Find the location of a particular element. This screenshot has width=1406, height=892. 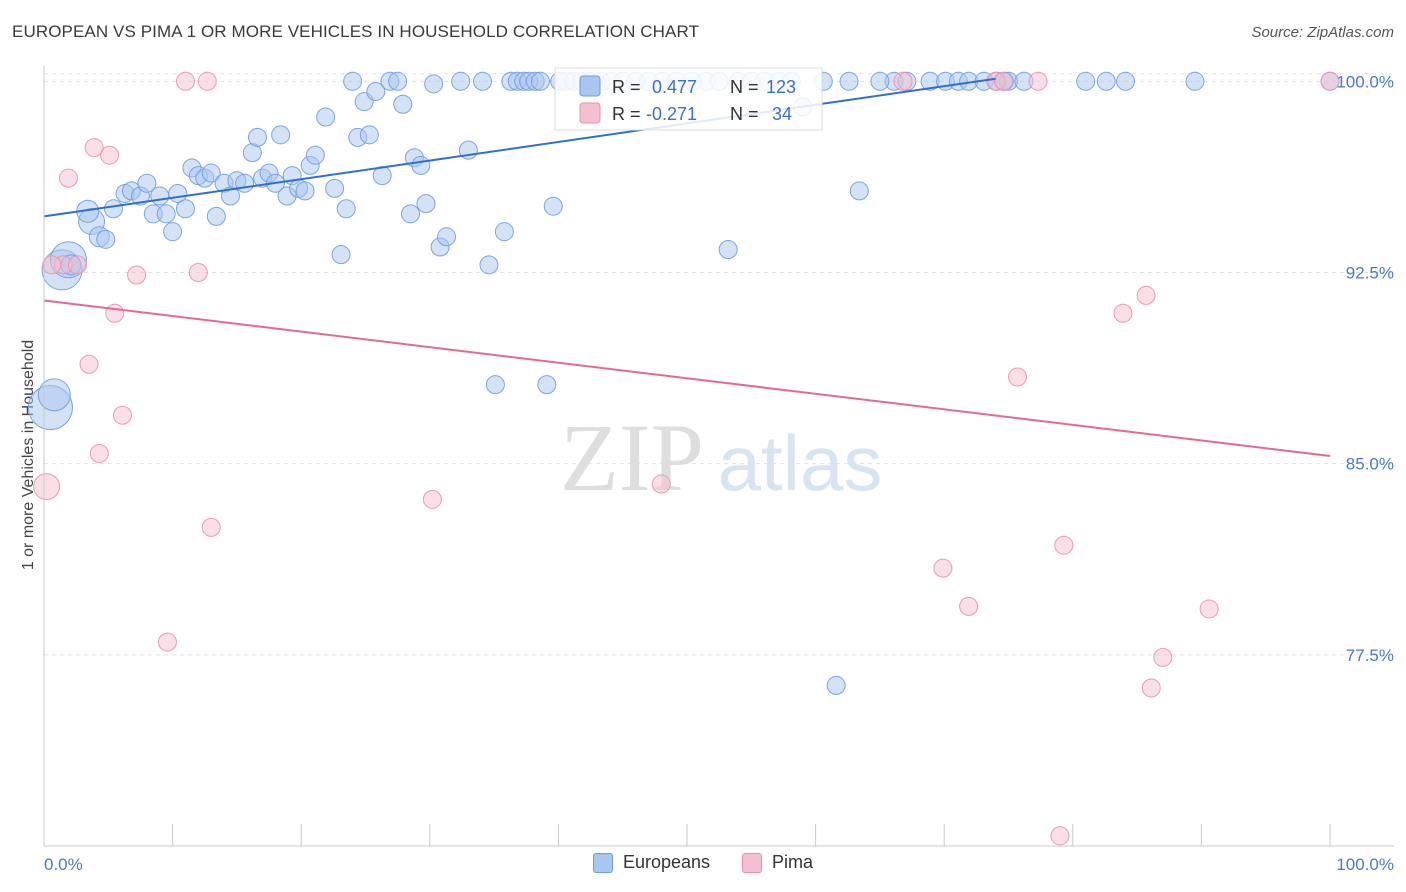

legend-swatch-pima-bottom is located at coordinates (752, 862).